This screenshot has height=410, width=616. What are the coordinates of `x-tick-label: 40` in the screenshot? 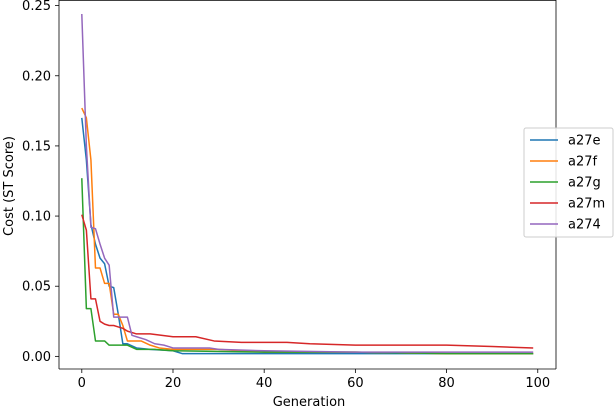 It's located at (264, 383).